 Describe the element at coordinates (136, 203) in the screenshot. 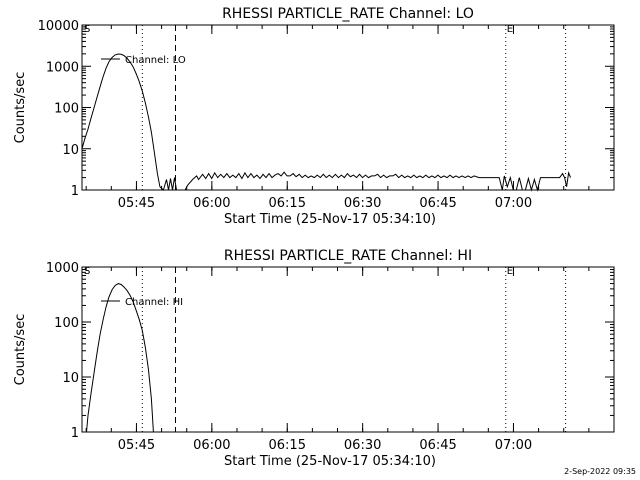

I see `top-x-tick-label: 05:45` at that location.